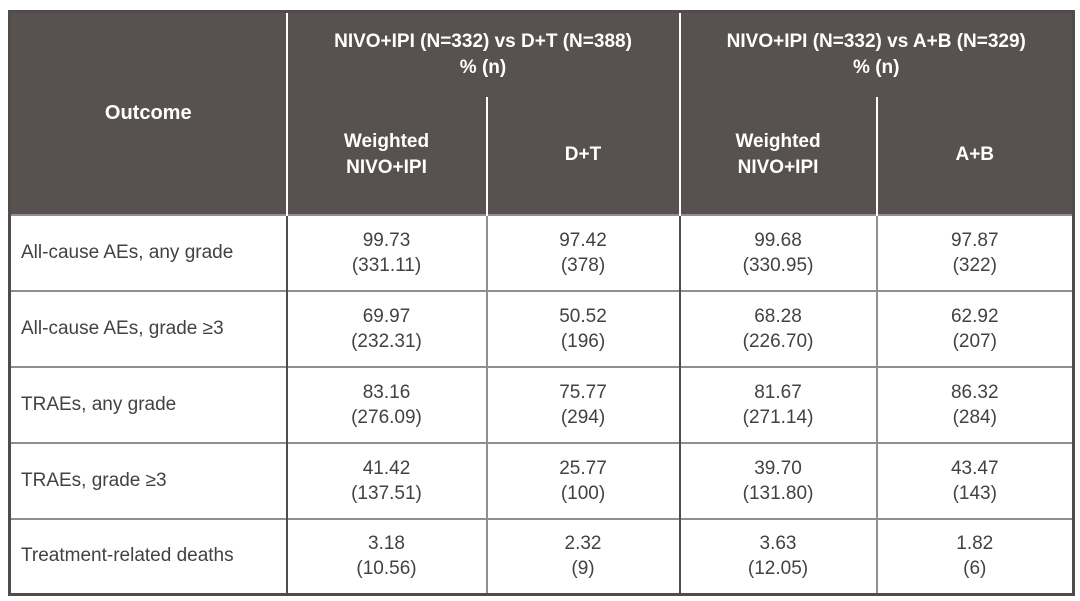  What do you see at coordinates (583, 392) in the screenshot?
I see `percent-value: 75.77` at bounding box center [583, 392].